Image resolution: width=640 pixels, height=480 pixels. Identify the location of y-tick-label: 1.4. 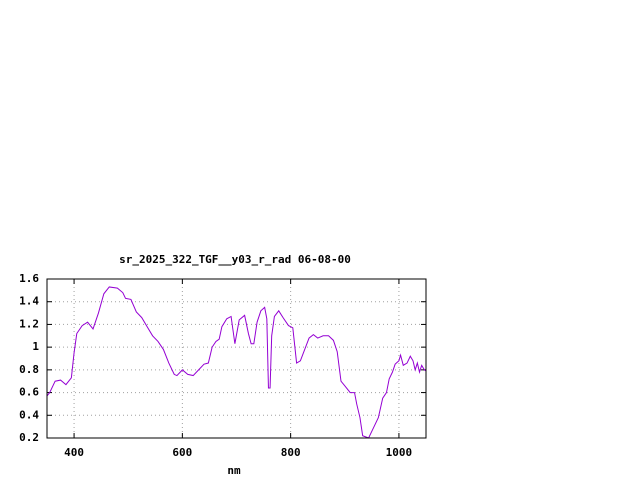
(29, 301).